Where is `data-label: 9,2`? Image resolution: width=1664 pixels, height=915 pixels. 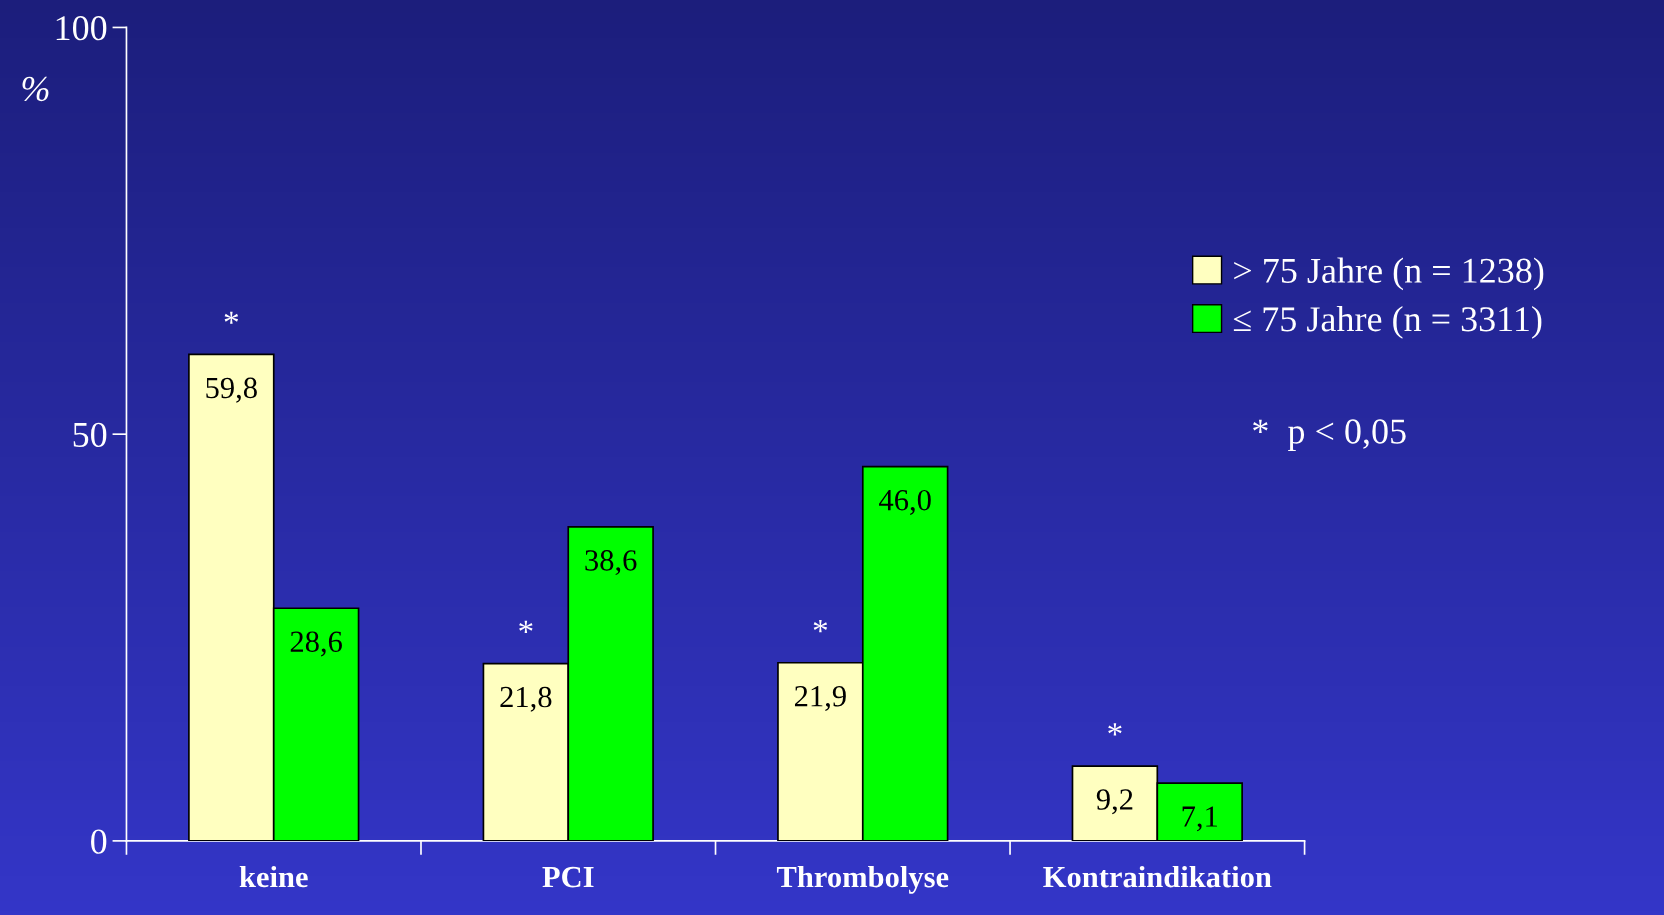 data-label: 9,2 is located at coordinates (1114, 802).